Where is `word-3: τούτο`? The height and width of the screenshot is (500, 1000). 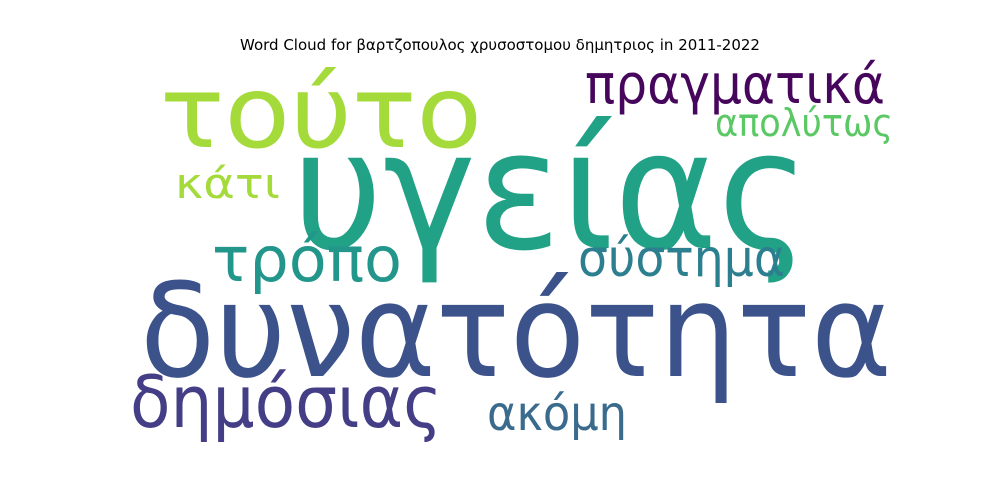 word-3: τούτο is located at coordinates (321, 112).